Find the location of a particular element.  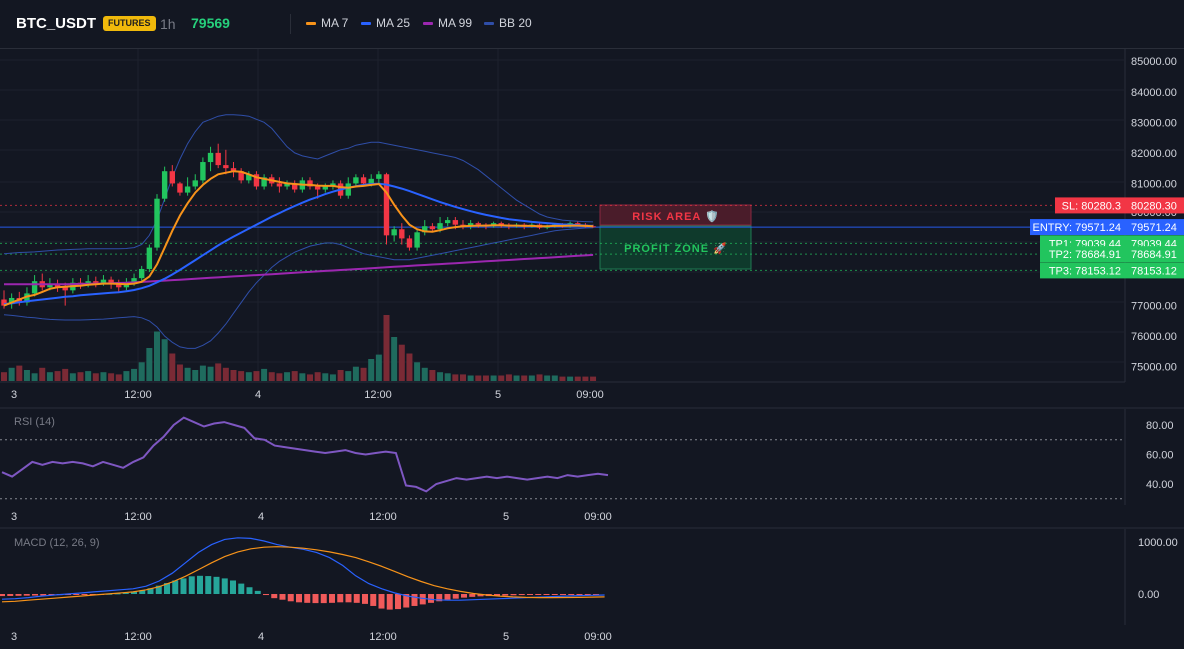

macd-signal-line is located at coordinates (303, 574).